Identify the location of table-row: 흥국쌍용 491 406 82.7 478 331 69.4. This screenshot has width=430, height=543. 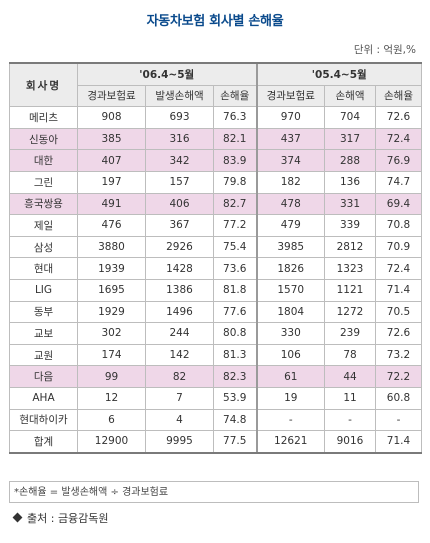
(215, 204).